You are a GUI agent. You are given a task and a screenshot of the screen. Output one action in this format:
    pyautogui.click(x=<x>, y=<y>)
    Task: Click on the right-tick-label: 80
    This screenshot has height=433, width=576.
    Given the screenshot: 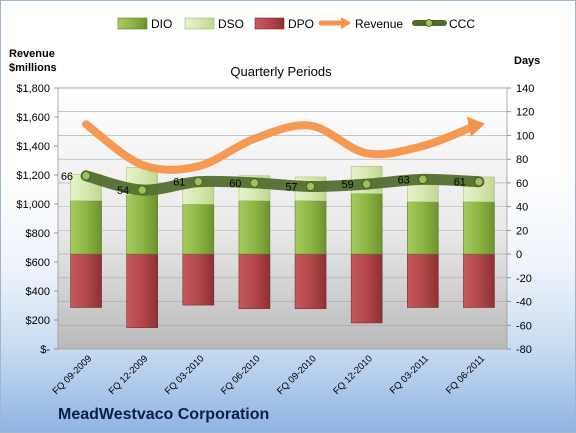 What is the action you would take?
    pyautogui.click(x=522, y=160)
    